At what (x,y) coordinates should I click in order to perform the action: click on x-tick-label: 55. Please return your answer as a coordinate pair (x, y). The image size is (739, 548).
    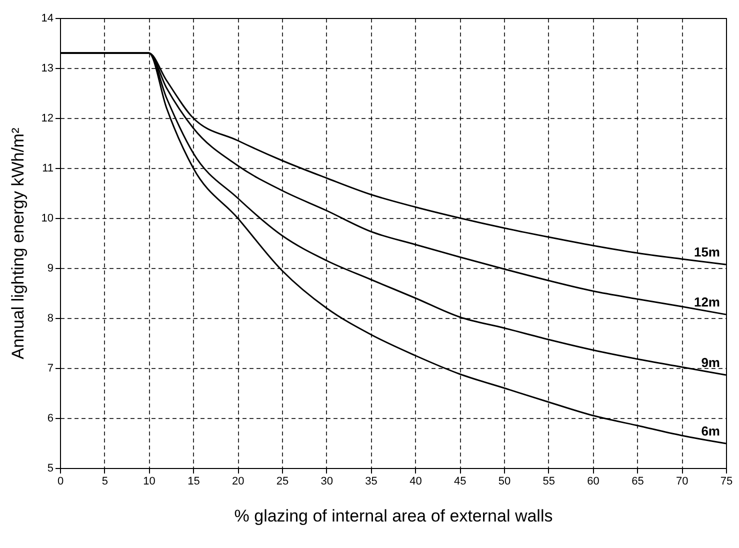
    Looking at the image, I should click on (549, 482).